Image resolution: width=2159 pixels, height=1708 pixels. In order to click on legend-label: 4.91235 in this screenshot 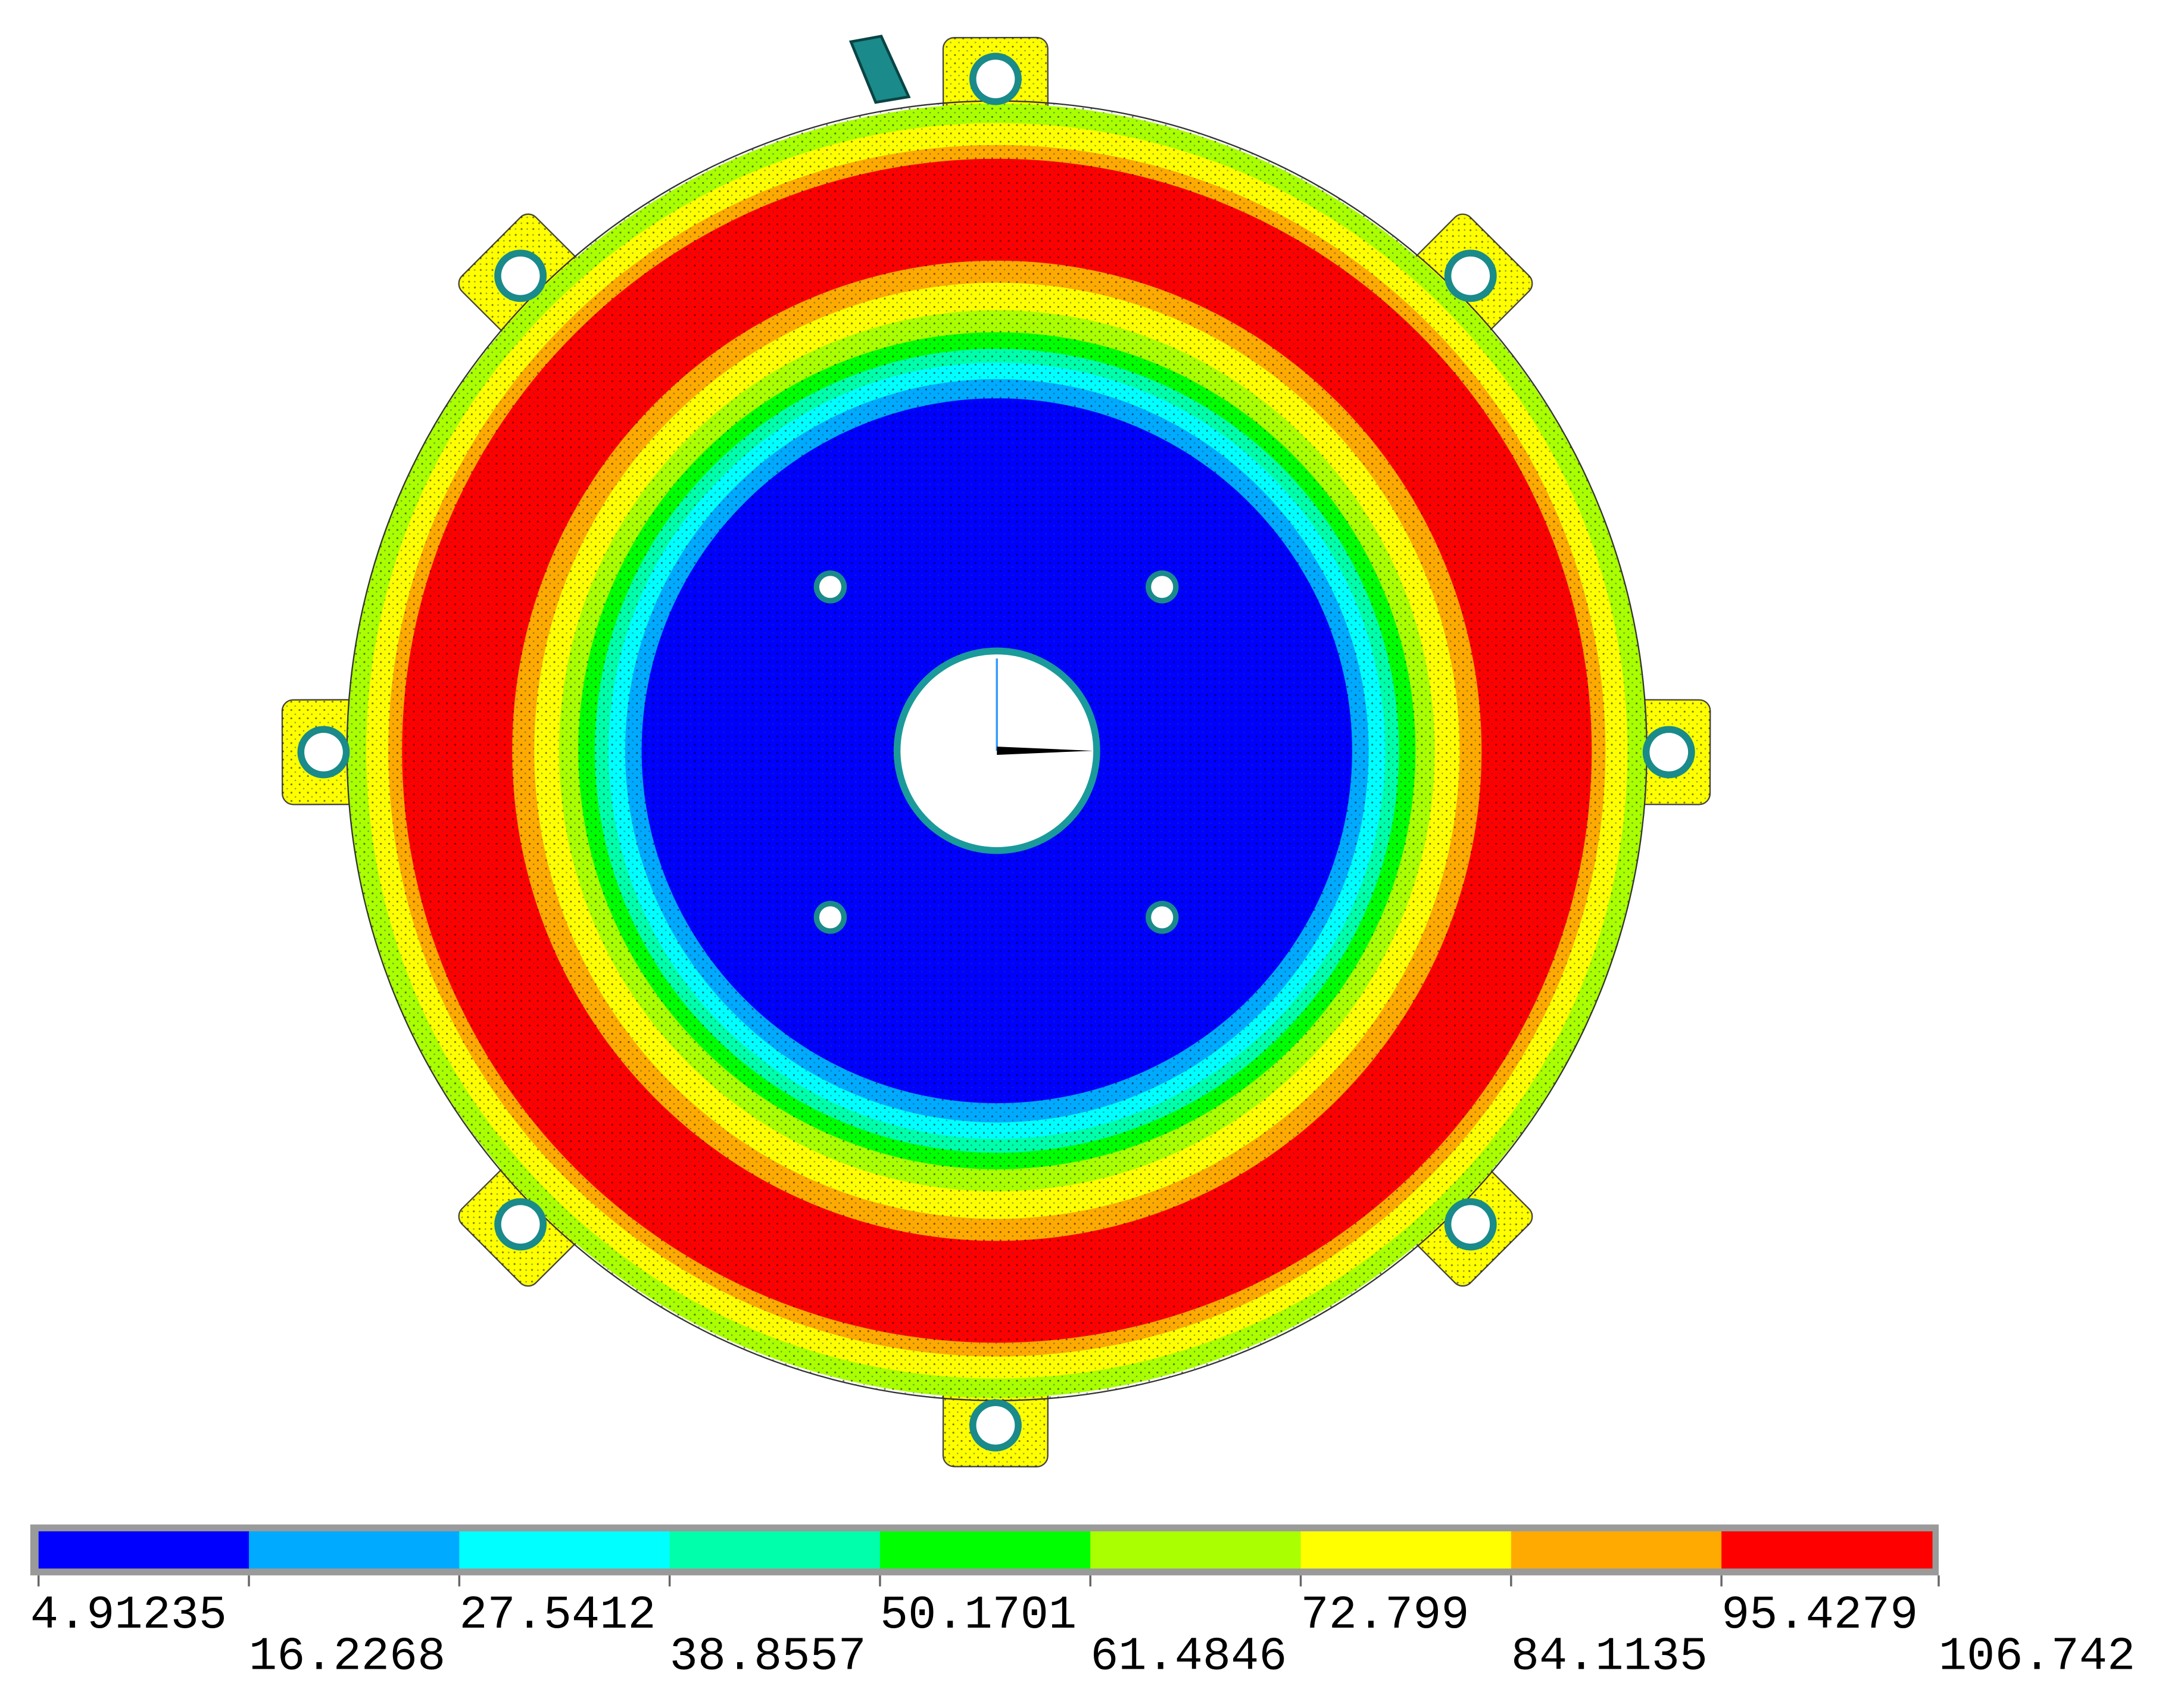, I will do `click(128, 1615)`.